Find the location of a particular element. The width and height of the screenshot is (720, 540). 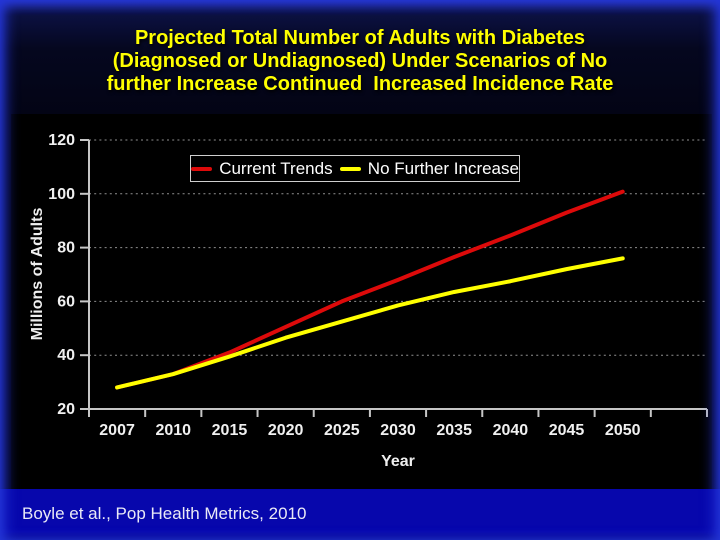

x-tick-label: 2010 is located at coordinates (173, 430).